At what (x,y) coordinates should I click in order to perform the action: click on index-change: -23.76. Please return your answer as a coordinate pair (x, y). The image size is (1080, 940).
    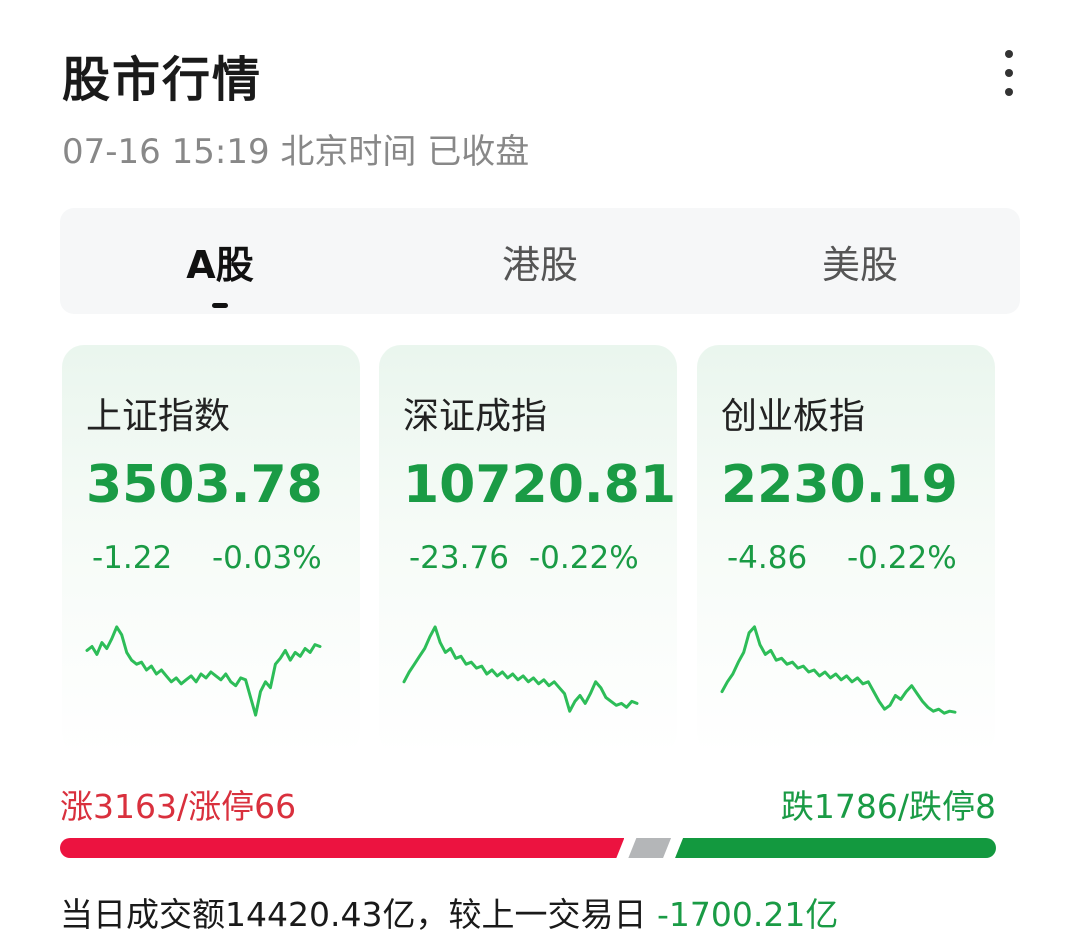
    Looking at the image, I should click on (459, 558).